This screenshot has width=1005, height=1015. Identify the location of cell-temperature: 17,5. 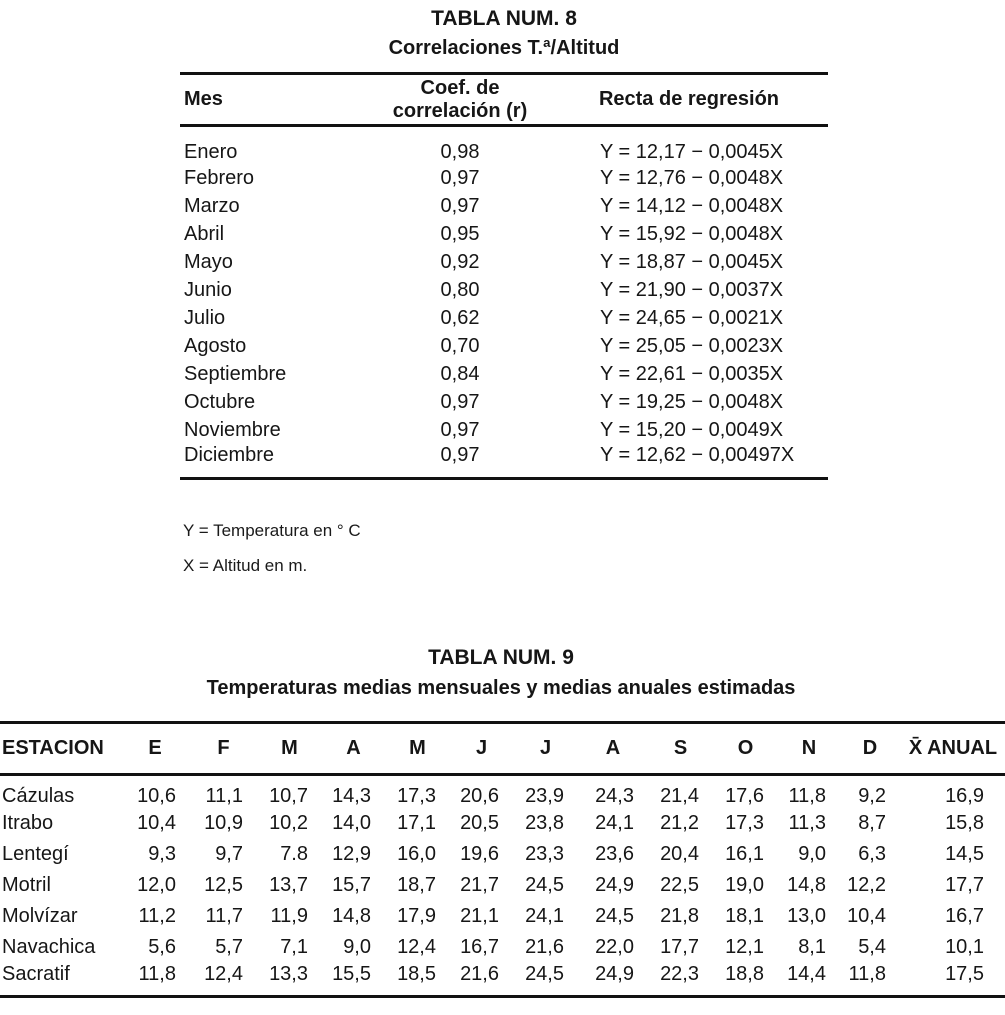
(964, 974).